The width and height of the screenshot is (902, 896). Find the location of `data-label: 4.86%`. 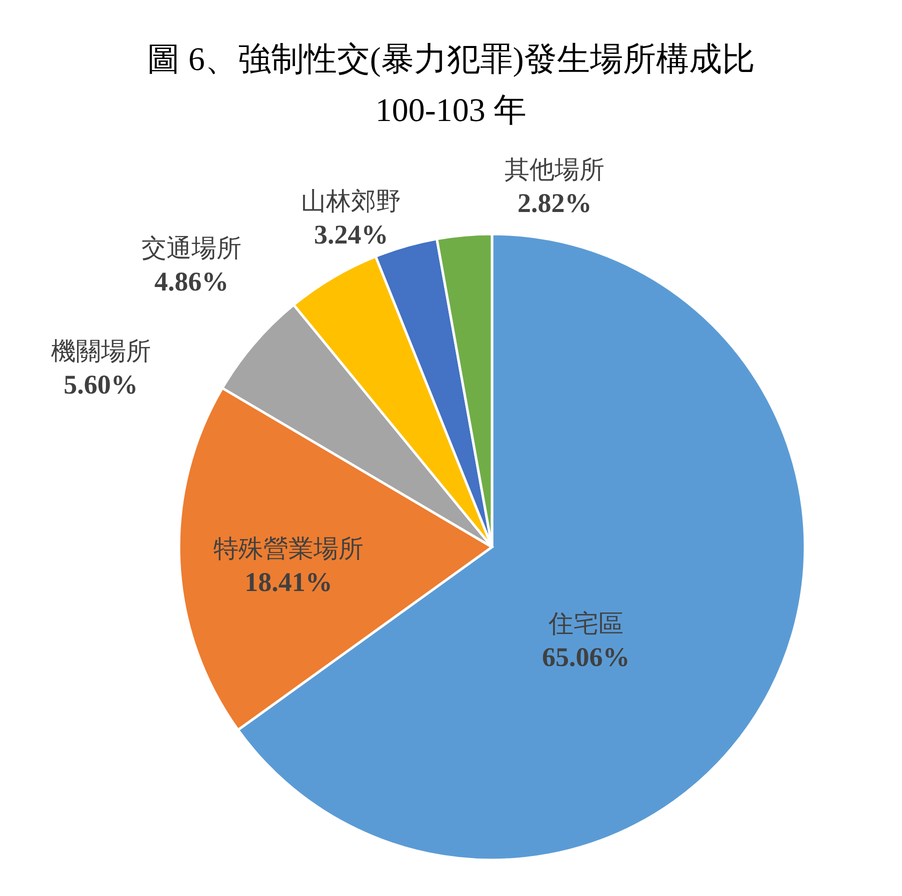

data-label: 4.86% is located at coordinates (191, 281).